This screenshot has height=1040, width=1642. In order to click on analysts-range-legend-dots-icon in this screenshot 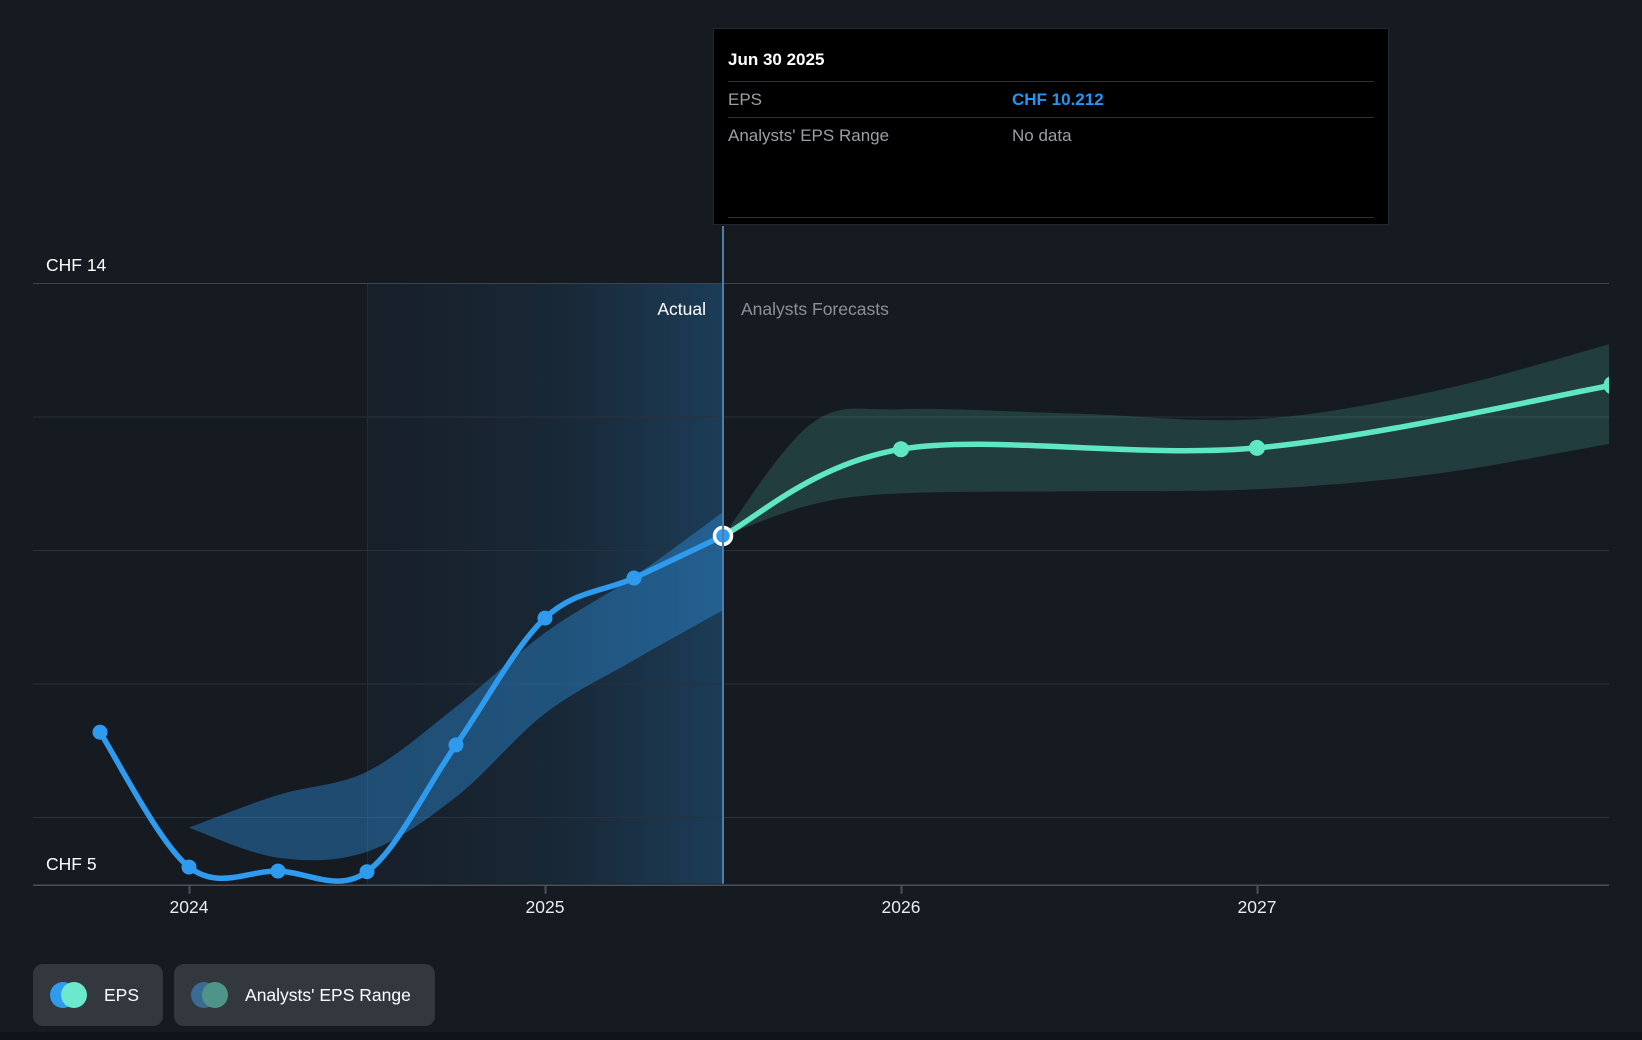, I will do `click(210, 995)`.